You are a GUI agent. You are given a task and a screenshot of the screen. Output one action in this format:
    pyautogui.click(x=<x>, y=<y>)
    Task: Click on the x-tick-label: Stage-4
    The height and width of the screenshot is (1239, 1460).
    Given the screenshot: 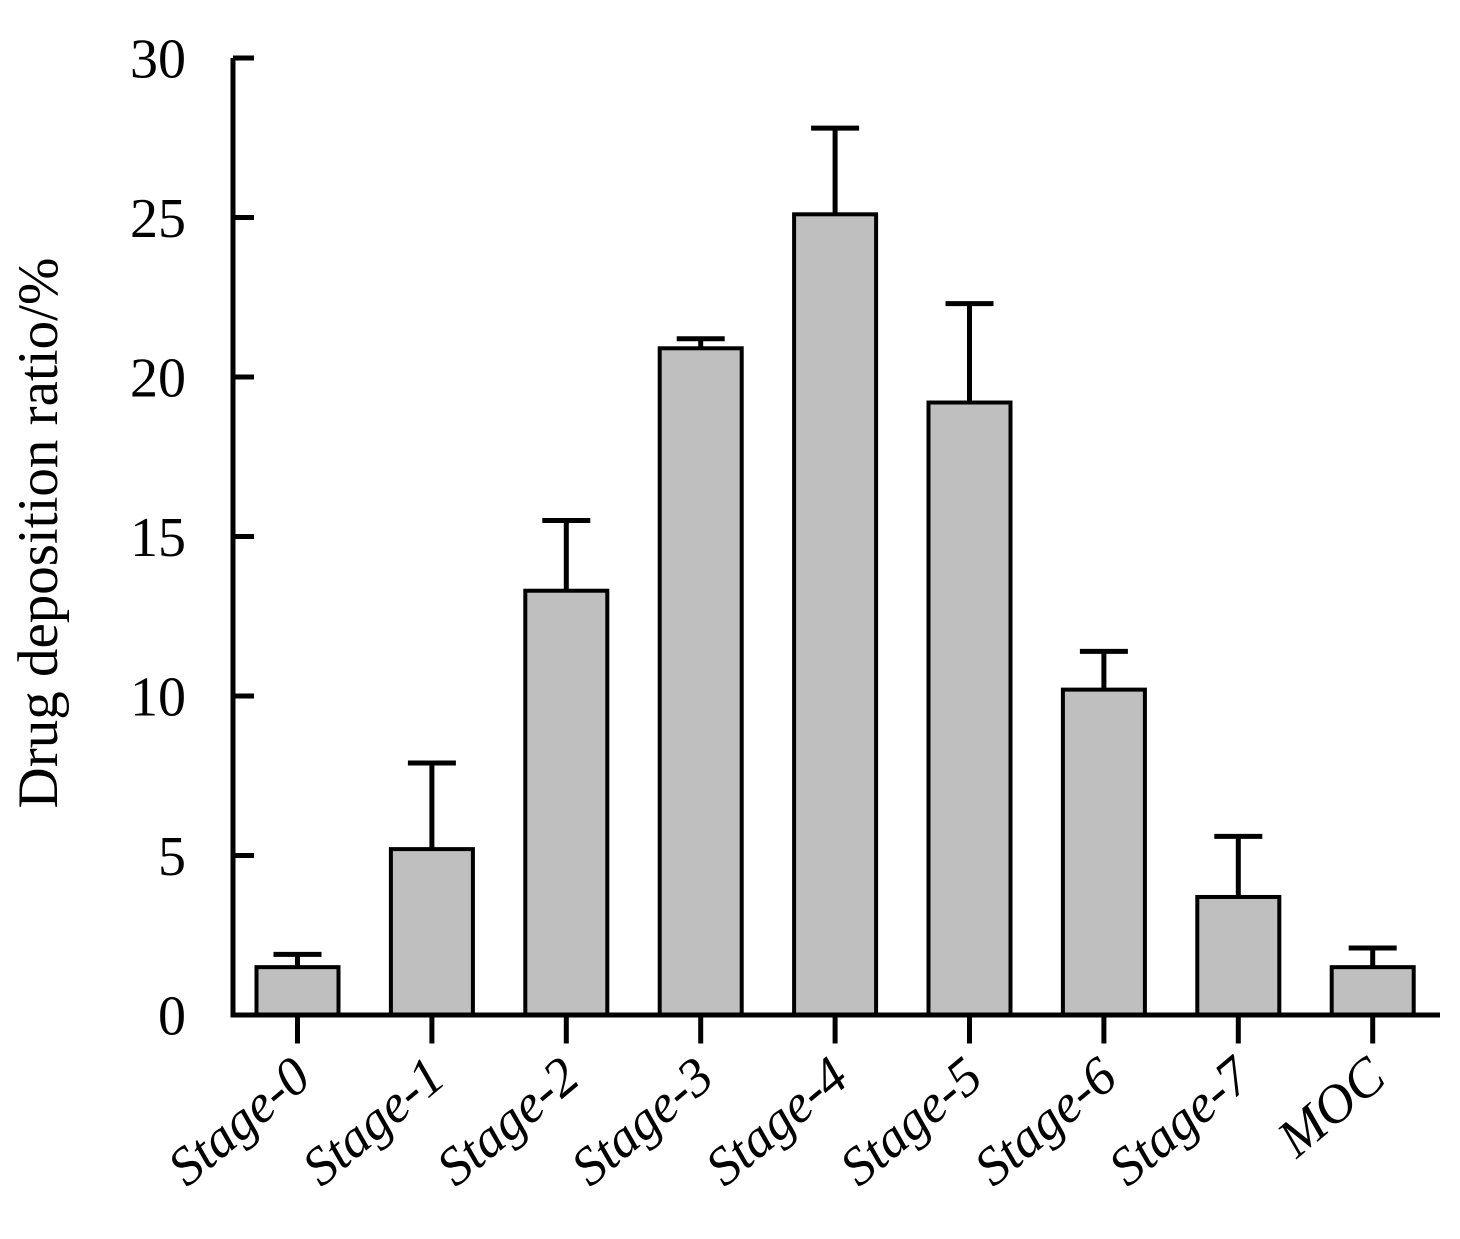 What is the action you would take?
    pyautogui.click(x=776, y=1121)
    